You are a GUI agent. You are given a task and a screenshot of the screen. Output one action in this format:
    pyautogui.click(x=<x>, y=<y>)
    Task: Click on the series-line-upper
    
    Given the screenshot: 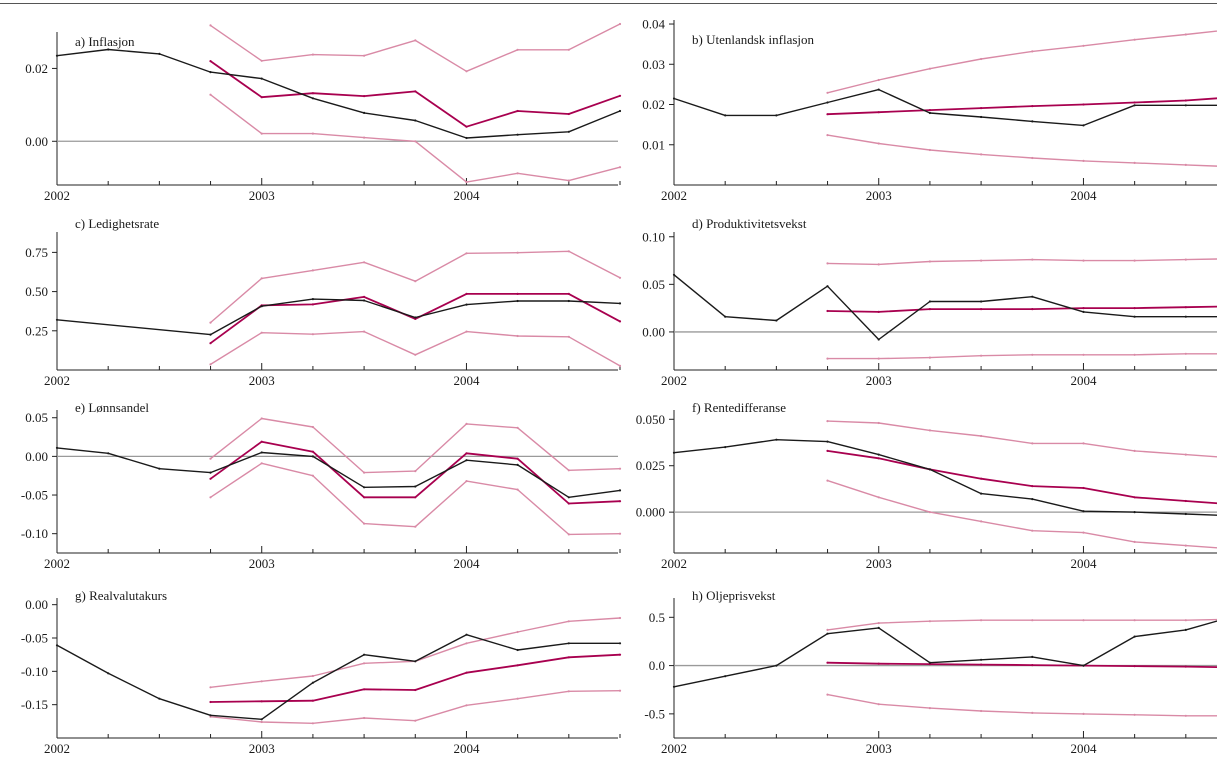 What is the action you would take?
    pyautogui.click(x=416, y=286)
    